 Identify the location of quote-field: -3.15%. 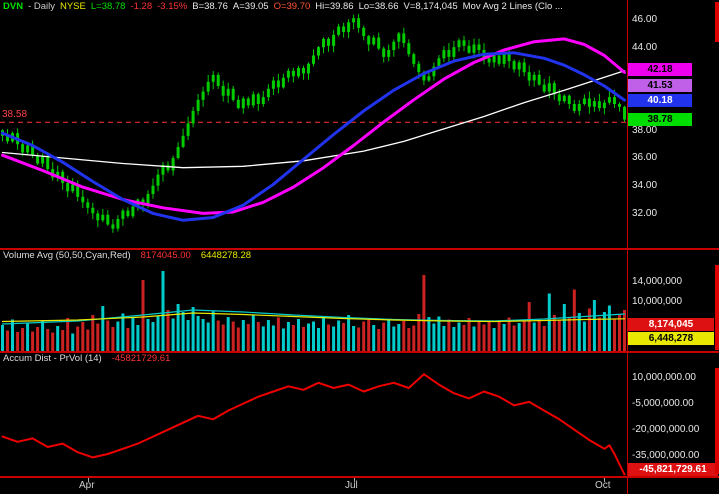
(172, 6).